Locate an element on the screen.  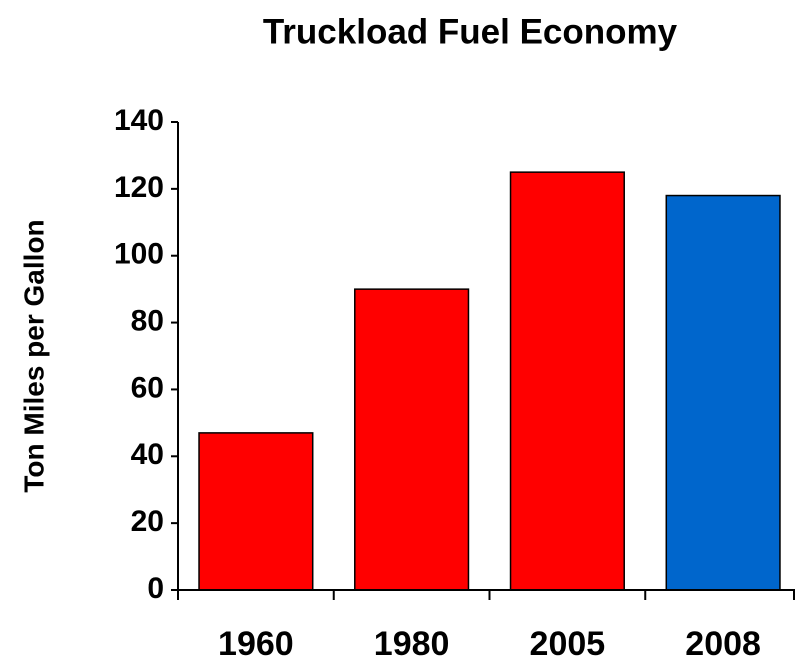
x-tick-label: 1960 is located at coordinates (256, 644).